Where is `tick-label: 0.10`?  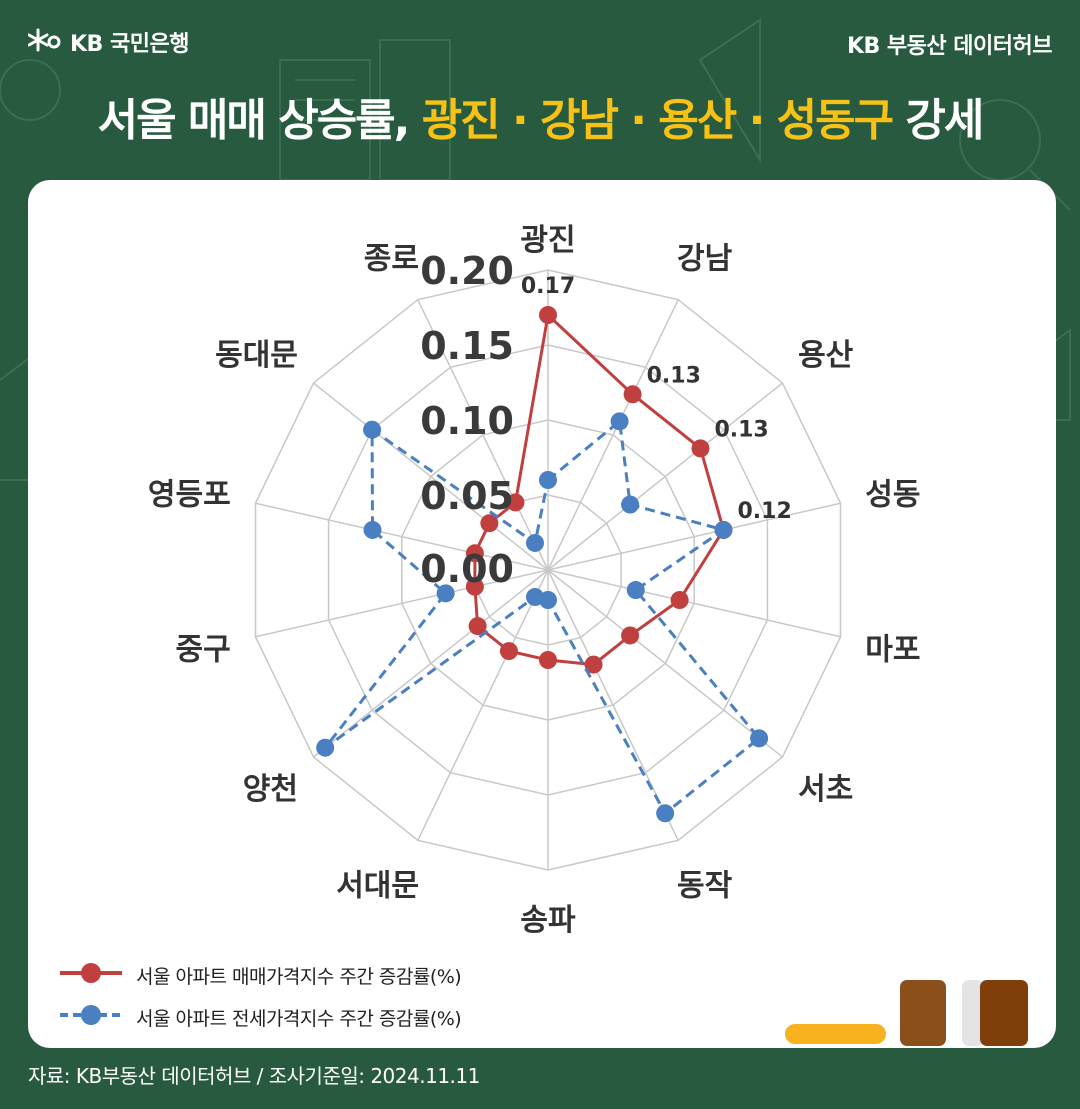
tick-label: 0.10 is located at coordinates (467, 421).